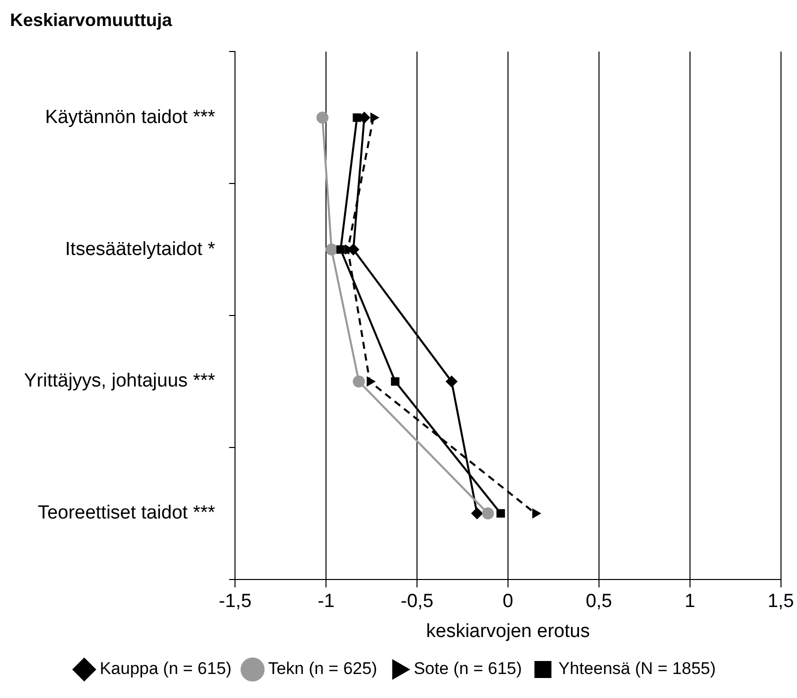  What do you see at coordinates (637, 668) in the screenshot?
I see `legend-label: Yhteensä (N = 1855)` at bounding box center [637, 668].